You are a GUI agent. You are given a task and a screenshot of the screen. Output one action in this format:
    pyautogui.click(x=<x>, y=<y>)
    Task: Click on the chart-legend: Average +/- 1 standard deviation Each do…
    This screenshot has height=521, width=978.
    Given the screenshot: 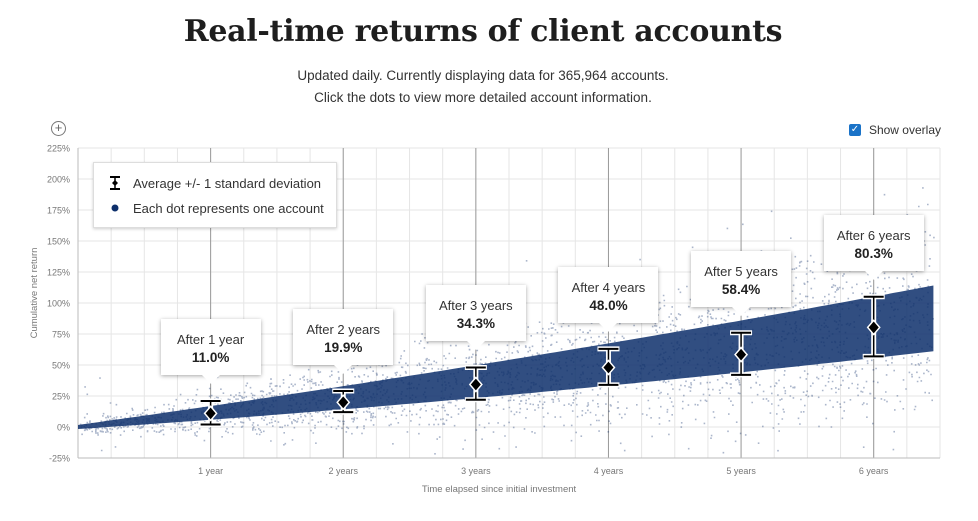 What is the action you would take?
    pyautogui.click(x=215, y=195)
    